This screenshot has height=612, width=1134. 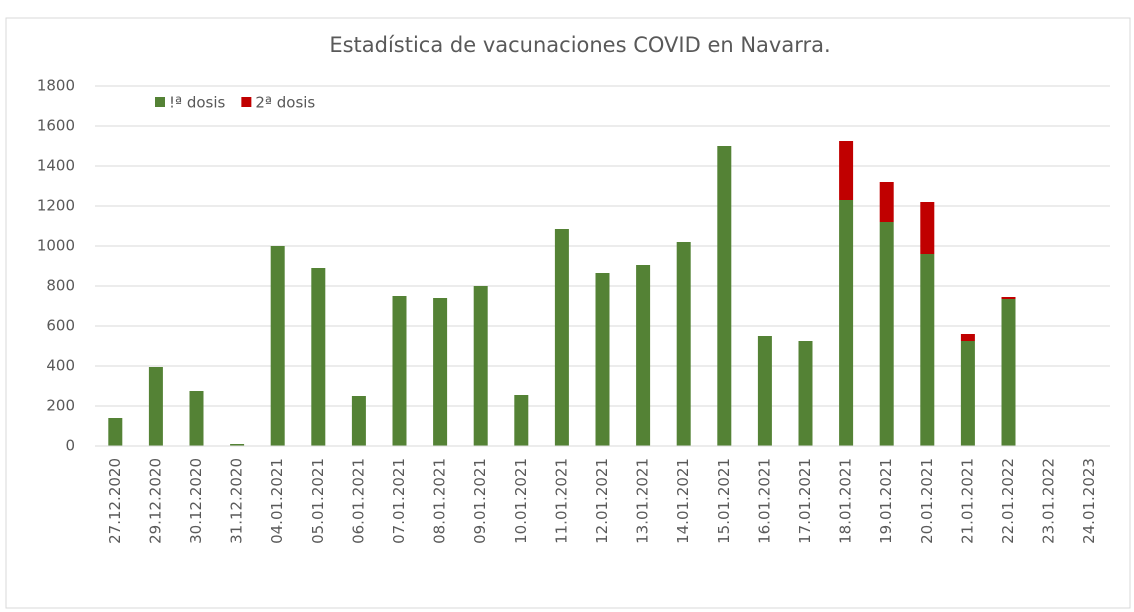 What do you see at coordinates (480, 501) in the screenshot?
I see `x-tick-label: 09.01.2021` at bounding box center [480, 501].